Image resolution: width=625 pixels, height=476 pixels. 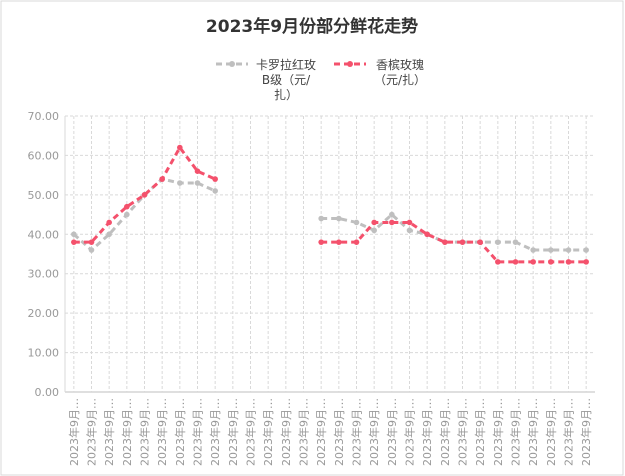 I want to click on legend-item: 香槟玫瑰（元/扎）, so click(x=388, y=73).